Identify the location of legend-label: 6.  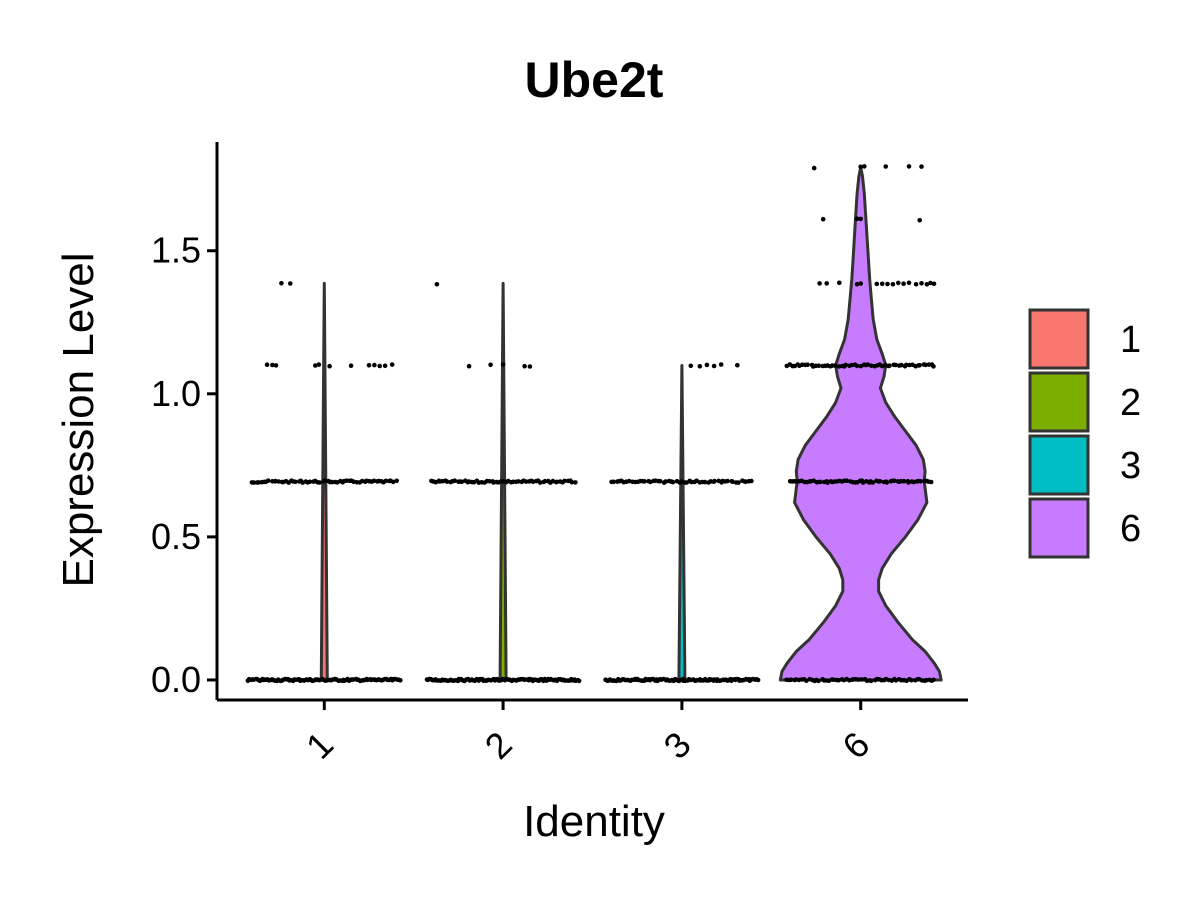
(1130, 529).